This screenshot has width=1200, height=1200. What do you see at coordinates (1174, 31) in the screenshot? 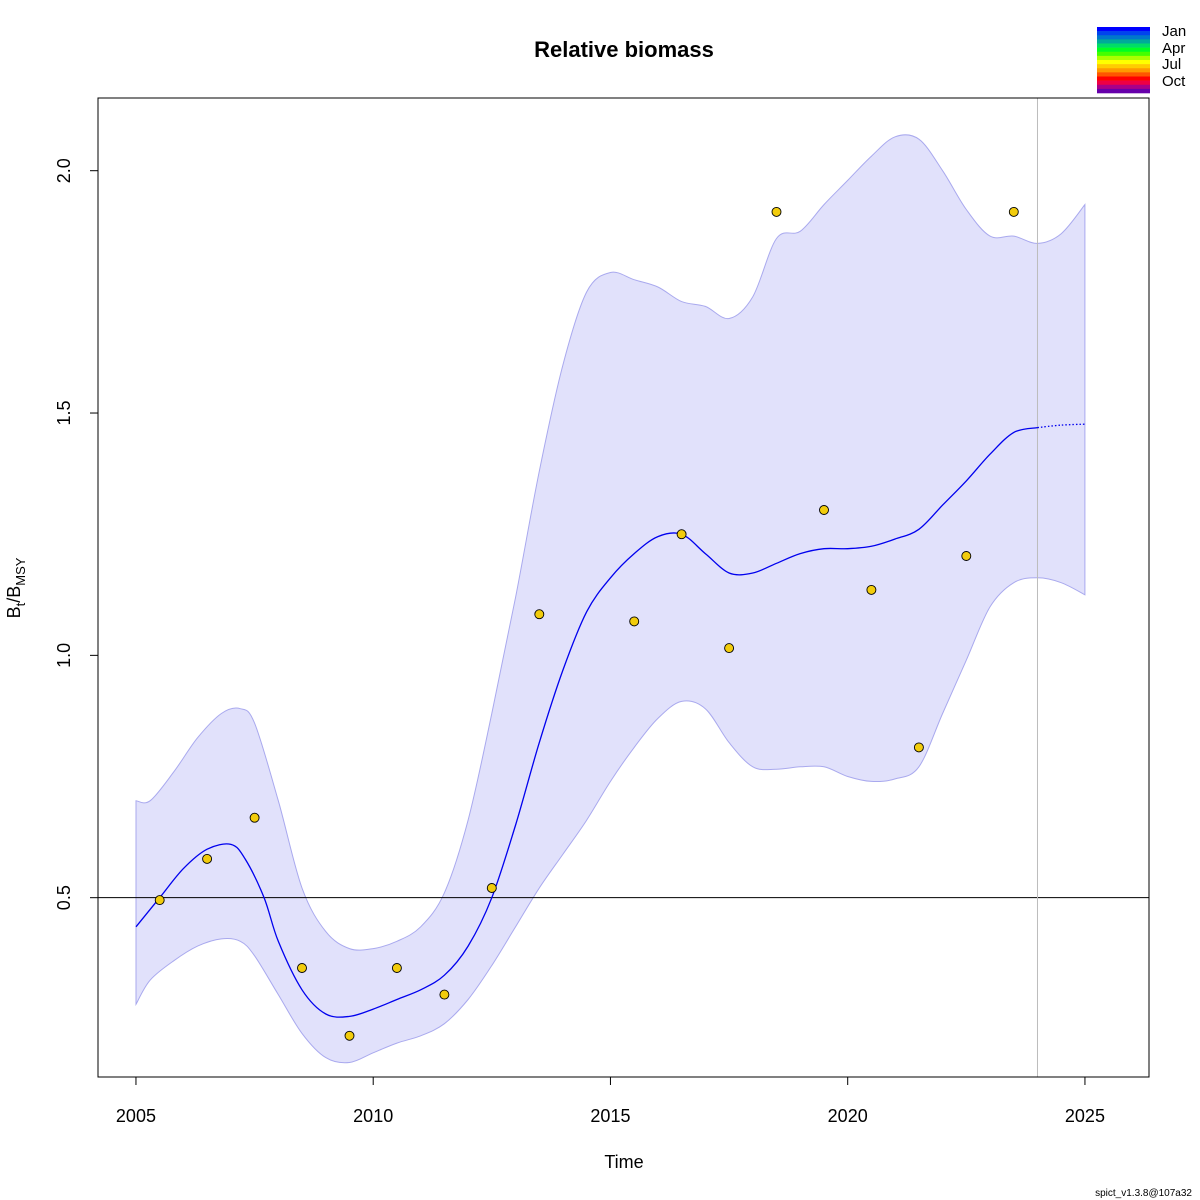
I see `legend-label-jan: Jan` at bounding box center [1174, 31].